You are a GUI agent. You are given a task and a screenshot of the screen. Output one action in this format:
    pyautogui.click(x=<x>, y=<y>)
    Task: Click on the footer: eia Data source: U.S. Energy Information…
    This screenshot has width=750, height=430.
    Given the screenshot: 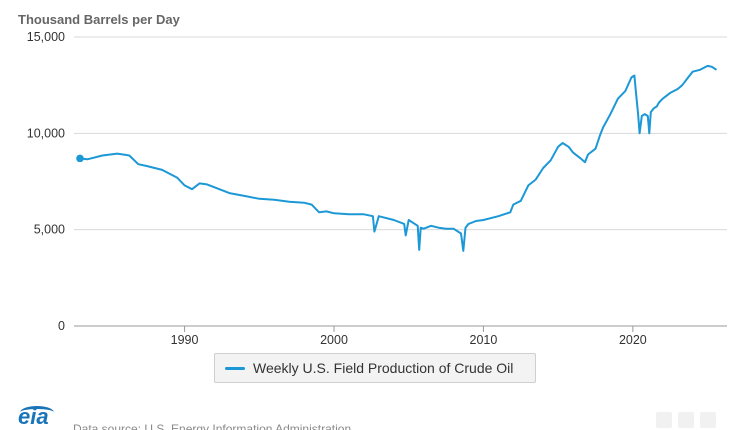 What is the action you would take?
    pyautogui.click(x=378, y=417)
    